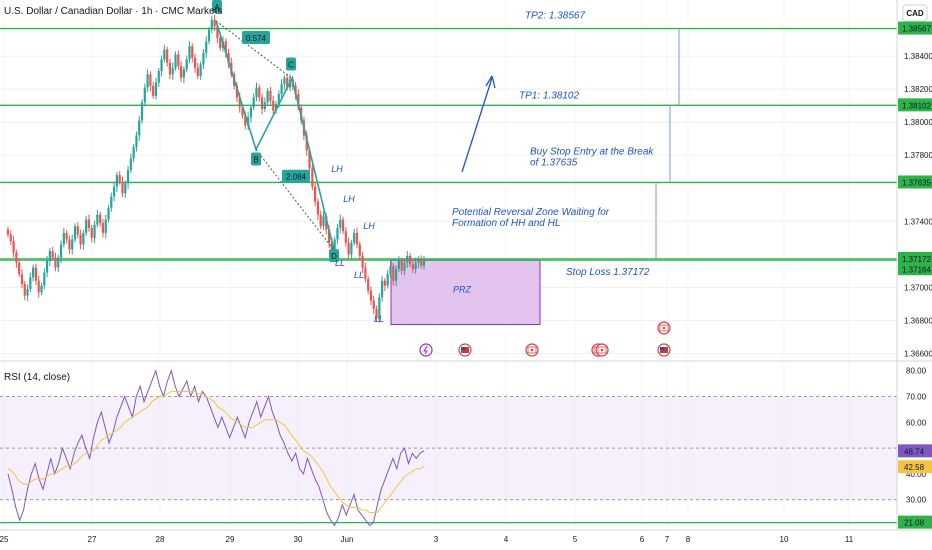 Image resolution: width=932 pixels, height=550 pixels. What do you see at coordinates (918, 56) in the screenshot?
I see `price-tick-label: 1.38400` at bounding box center [918, 56].